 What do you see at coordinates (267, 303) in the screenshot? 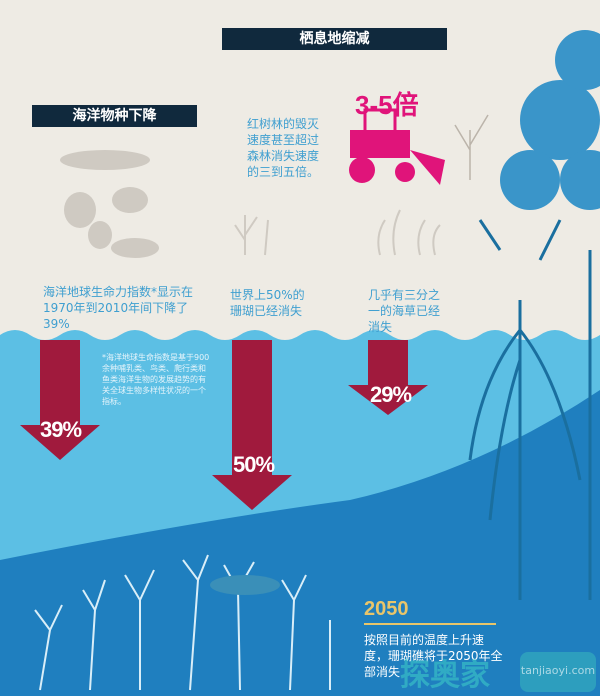
I see `coral-text: 世界上50%的珊瑚已经消失` at bounding box center [267, 303].